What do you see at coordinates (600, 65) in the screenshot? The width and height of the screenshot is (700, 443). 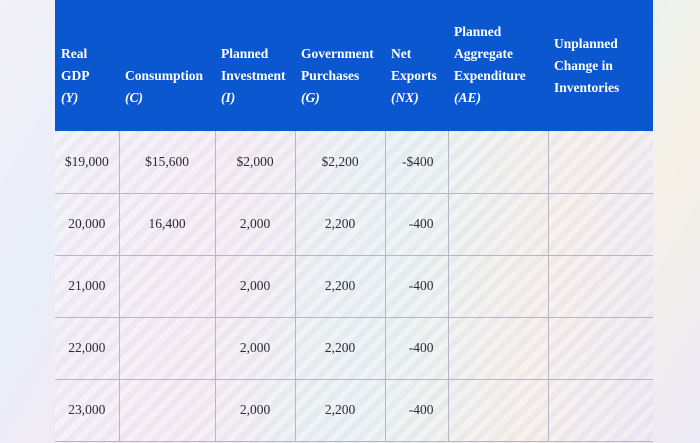 I see `header-unplanned-change-in-inventories: Unplanned Change in Inventories` at bounding box center [600, 65].